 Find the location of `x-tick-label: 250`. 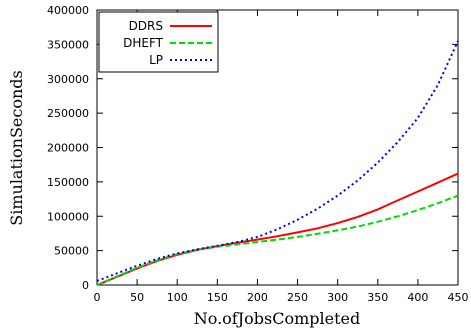

x-tick-label: 250 is located at coordinates (297, 297).